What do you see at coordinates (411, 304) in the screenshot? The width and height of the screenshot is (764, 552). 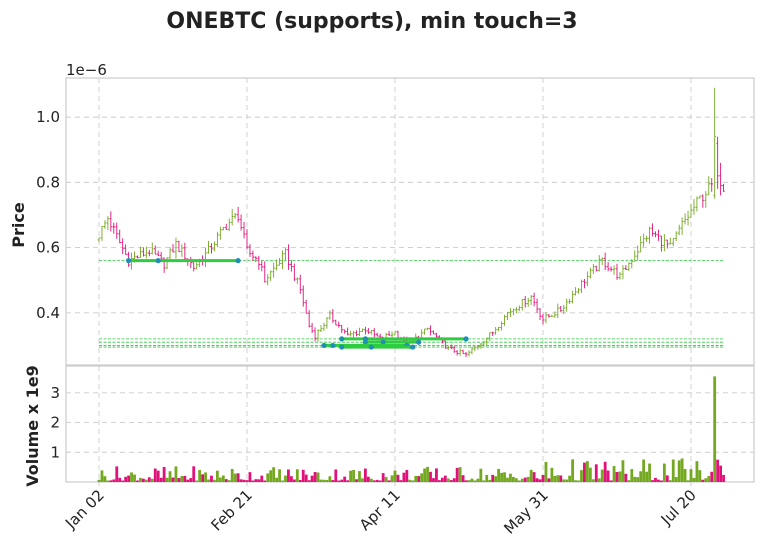 I see `support-lines` at bounding box center [411, 304].